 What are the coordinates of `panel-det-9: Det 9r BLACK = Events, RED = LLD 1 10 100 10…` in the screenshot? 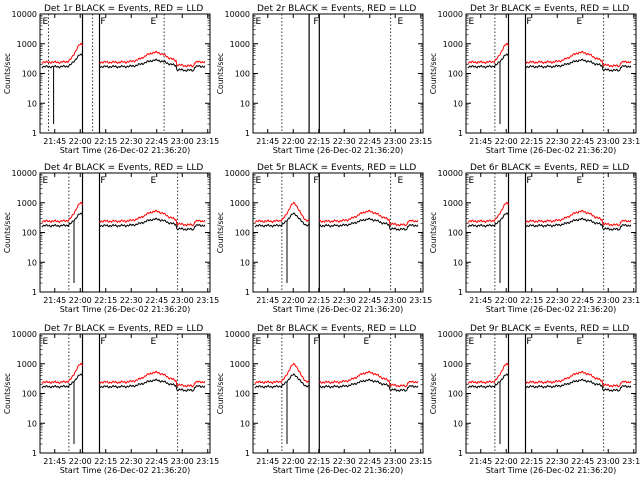 It's located at (534, 399).